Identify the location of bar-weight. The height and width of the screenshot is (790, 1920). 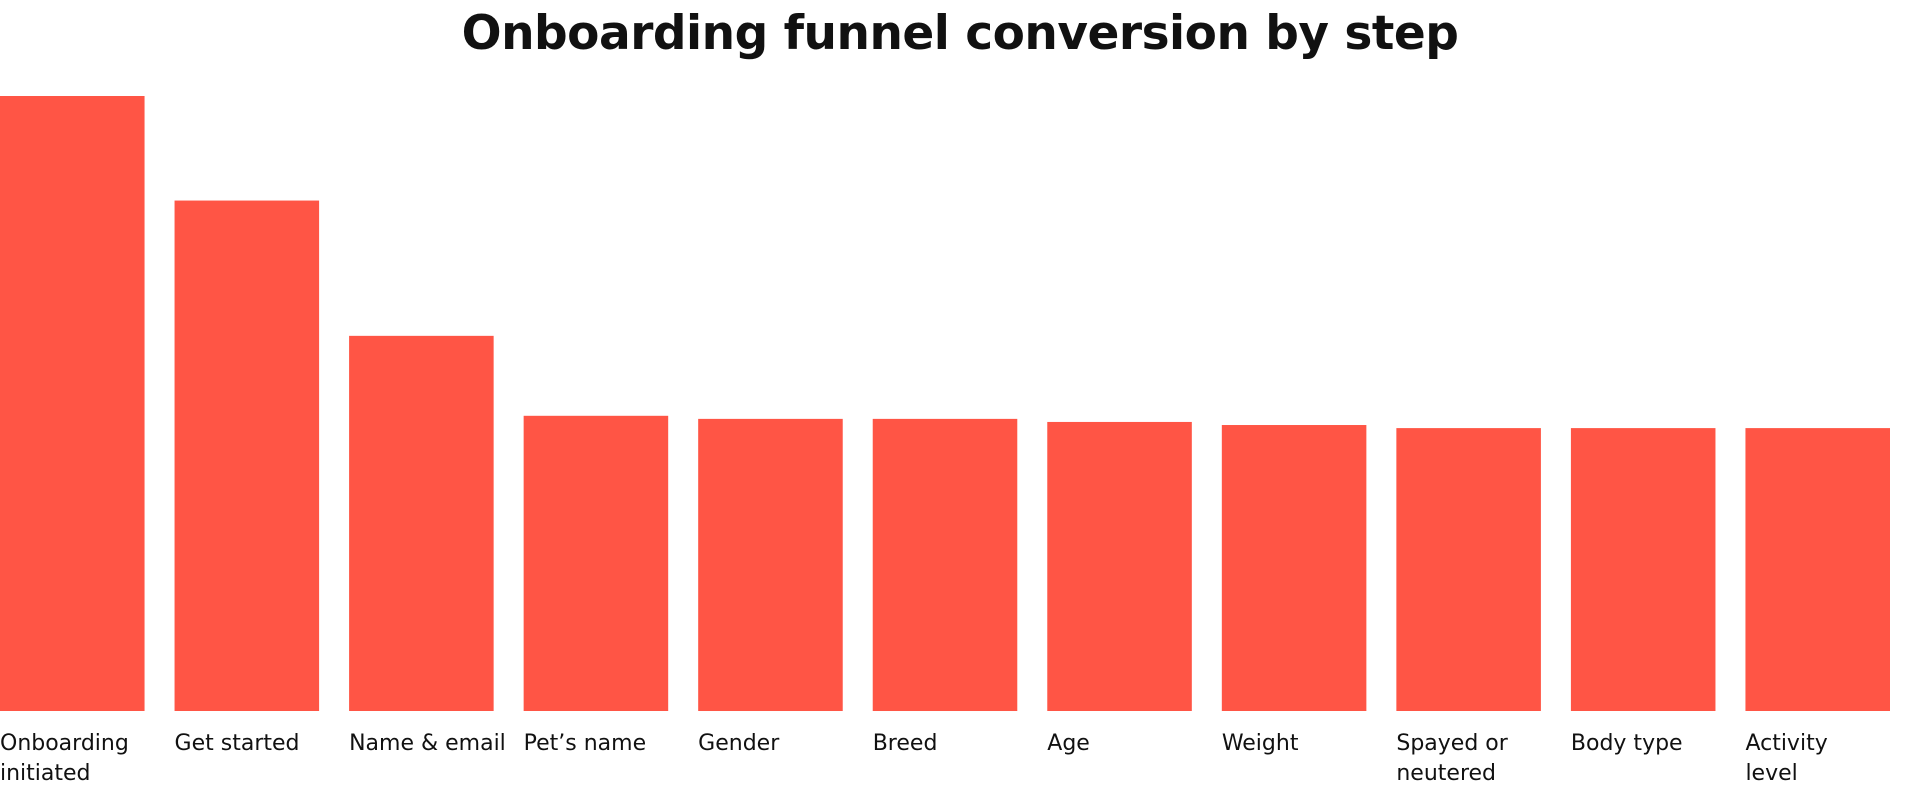
(1294, 568).